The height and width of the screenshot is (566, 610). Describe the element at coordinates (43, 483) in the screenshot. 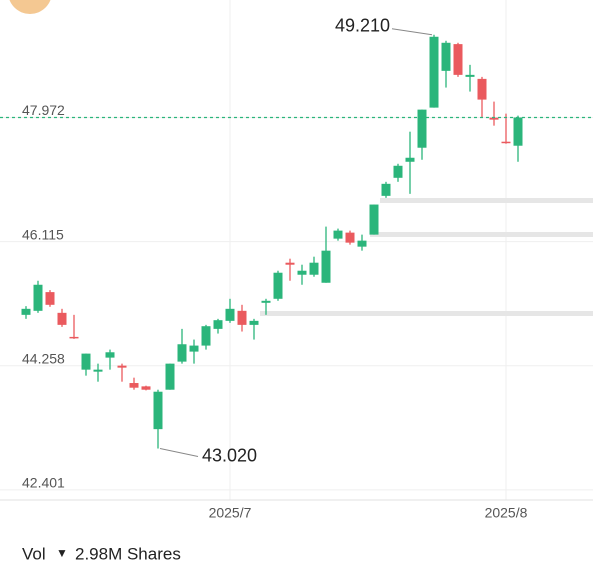

I see `y-tick-label: 42.401` at that location.